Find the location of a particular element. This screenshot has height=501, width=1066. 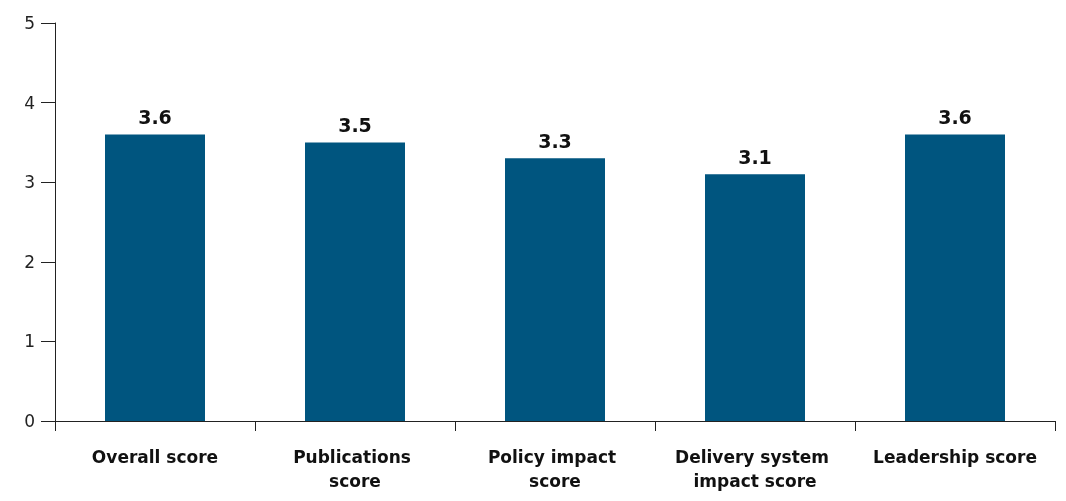

data-label: 3.1 is located at coordinates (755, 156).